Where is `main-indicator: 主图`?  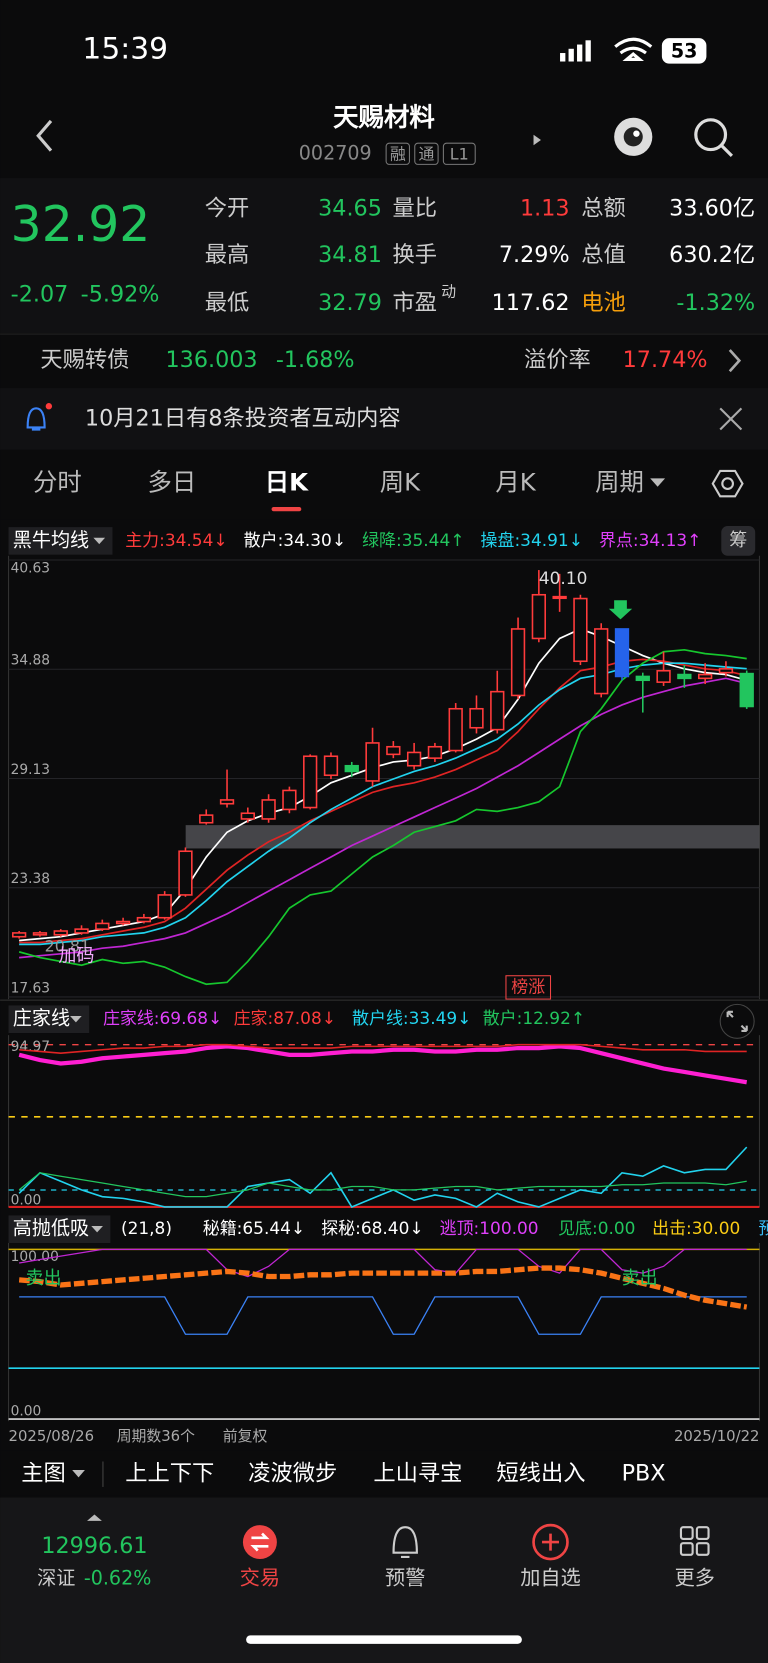 main-indicator: 主图 is located at coordinates (43, 1474).